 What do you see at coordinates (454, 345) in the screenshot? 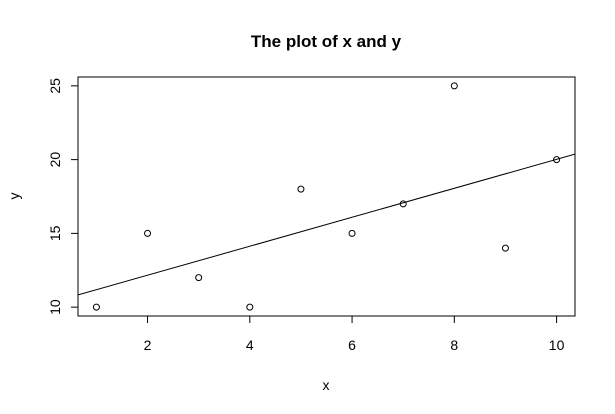
I see `x-tick-label: 8` at bounding box center [454, 345].